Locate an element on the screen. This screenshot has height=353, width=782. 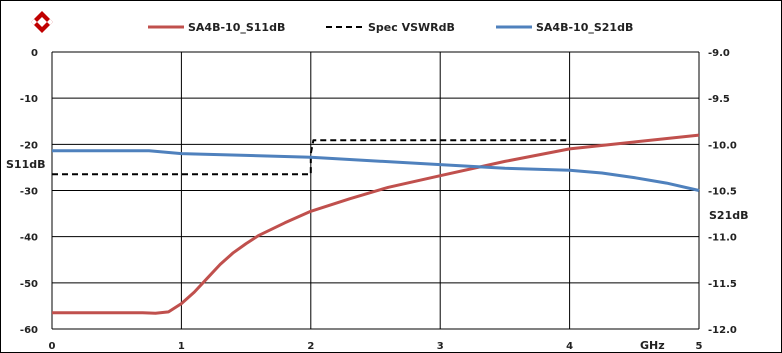
y-left-tick-label: 0 is located at coordinates (34, 53).